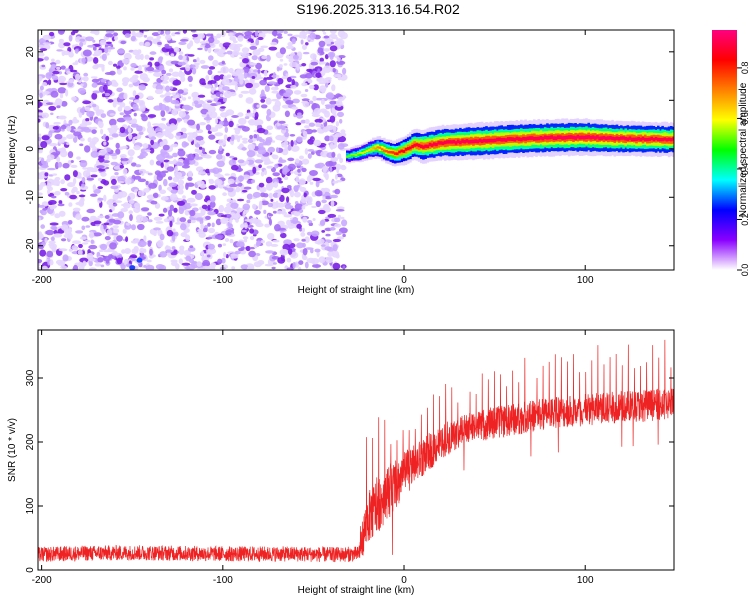 The height and width of the screenshot is (600, 750). What do you see at coordinates (356, 590) in the screenshot?
I see `snr-x-label: Height of straight line (km)` at bounding box center [356, 590].